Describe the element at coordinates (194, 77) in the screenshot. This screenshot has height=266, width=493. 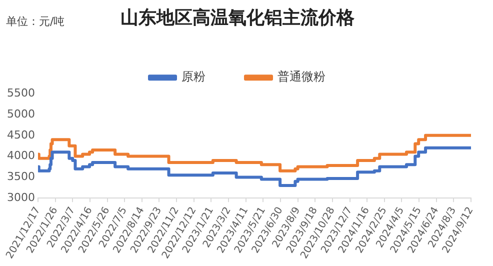
I see `legend-label: 原粉` at that location.